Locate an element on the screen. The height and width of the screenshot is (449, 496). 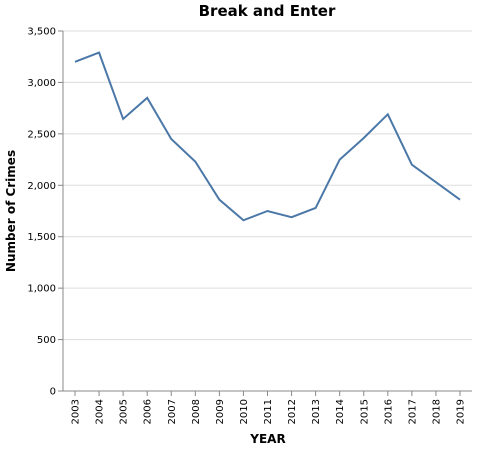
x-axis-title: YEAR is located at coordinates (267, 439).